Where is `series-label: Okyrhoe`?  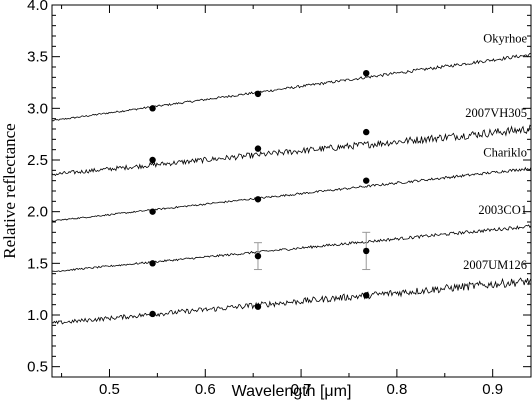 series-label: Okyrhoe is located at coordinates (505, 39).